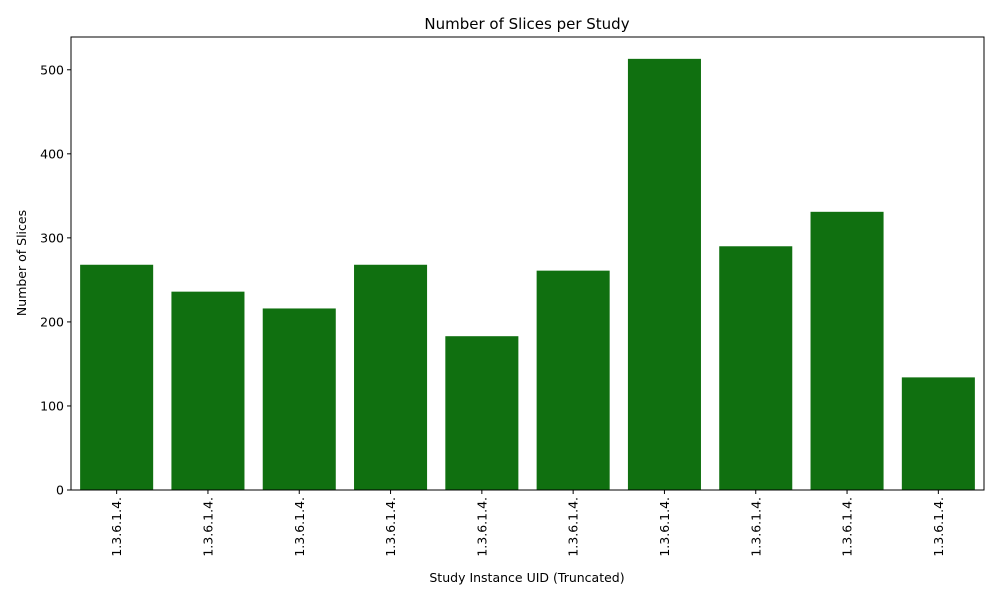 This screenshot has height=600, width=1000. I want to click on y-tick-label: 200, so click(52, 321).